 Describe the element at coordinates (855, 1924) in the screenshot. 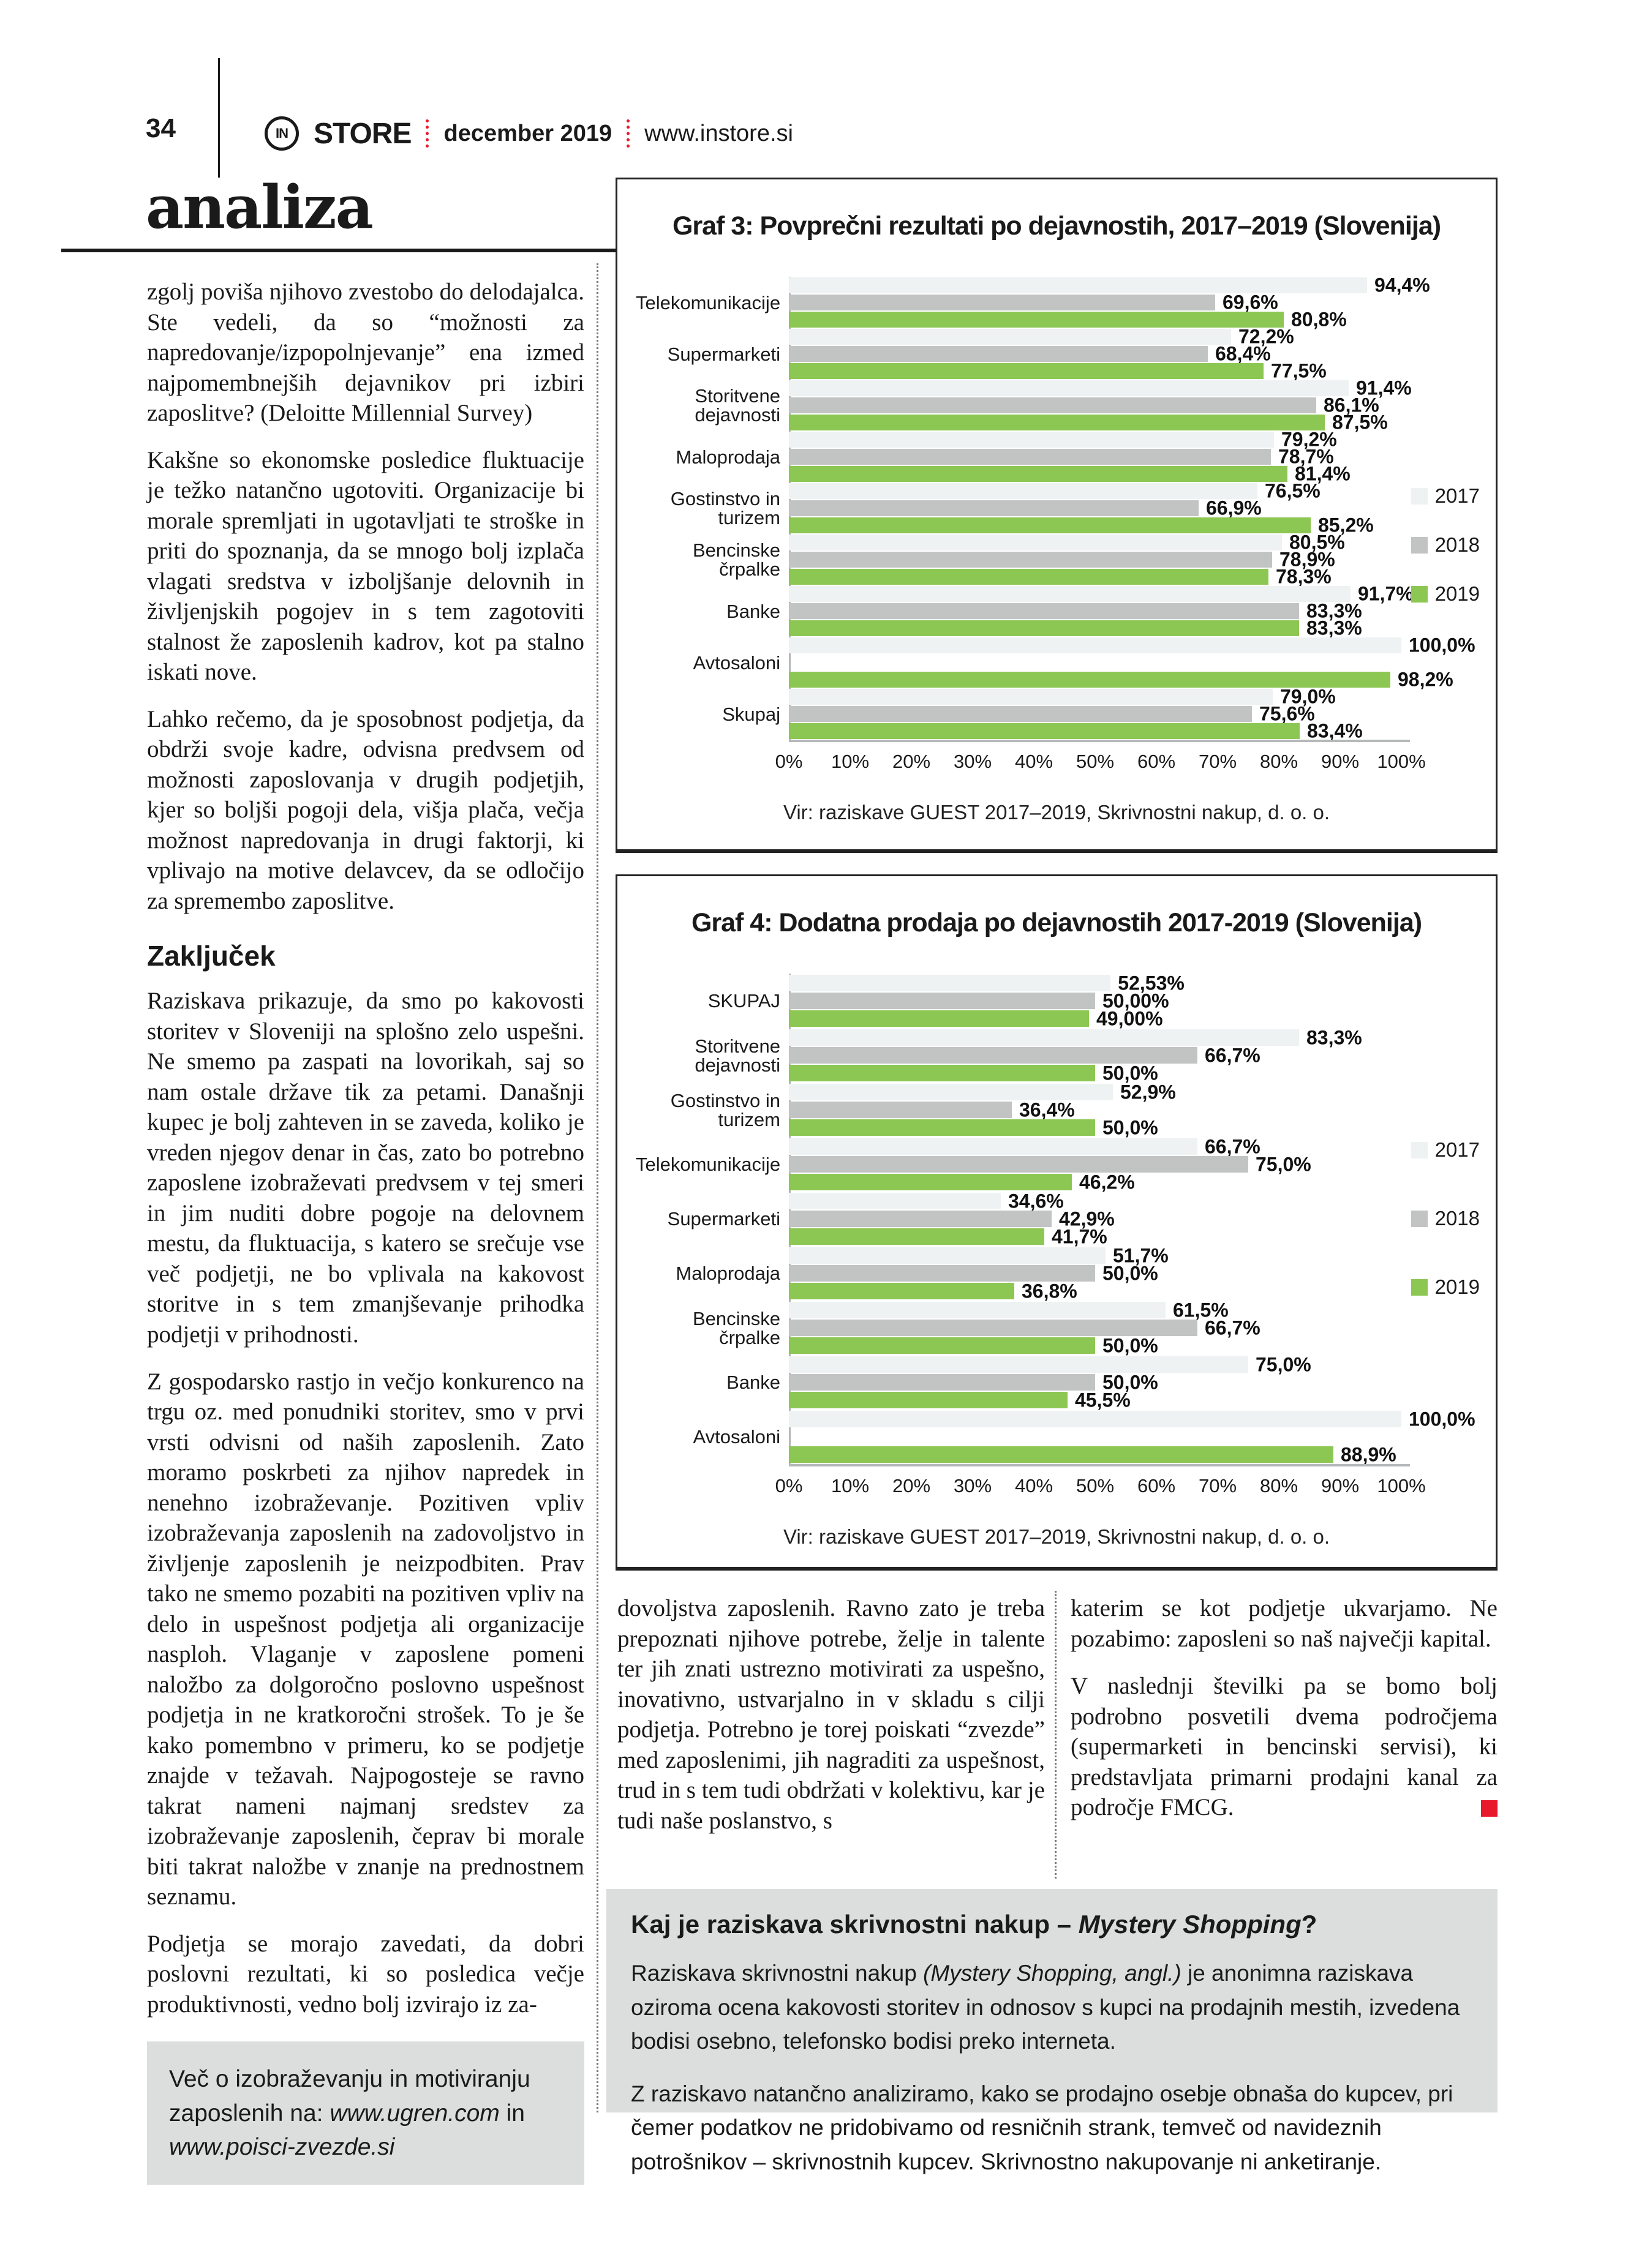

I see `text-run: Kaj je raziskava skrivnostni nakup –` at that location.